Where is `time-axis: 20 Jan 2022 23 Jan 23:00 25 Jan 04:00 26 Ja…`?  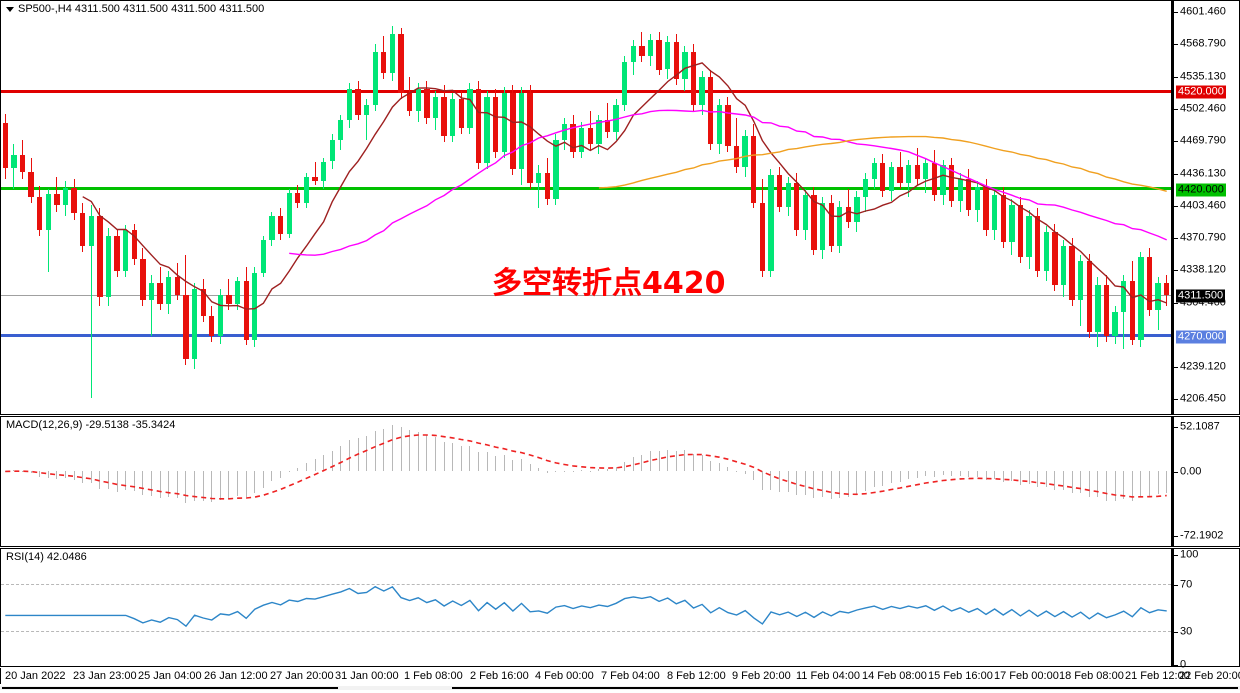 time-axis: 20 Jan 2022 23 Jan 23:00 25 Jan 04:00 26 Ja… is located at coordinates (620, 676).